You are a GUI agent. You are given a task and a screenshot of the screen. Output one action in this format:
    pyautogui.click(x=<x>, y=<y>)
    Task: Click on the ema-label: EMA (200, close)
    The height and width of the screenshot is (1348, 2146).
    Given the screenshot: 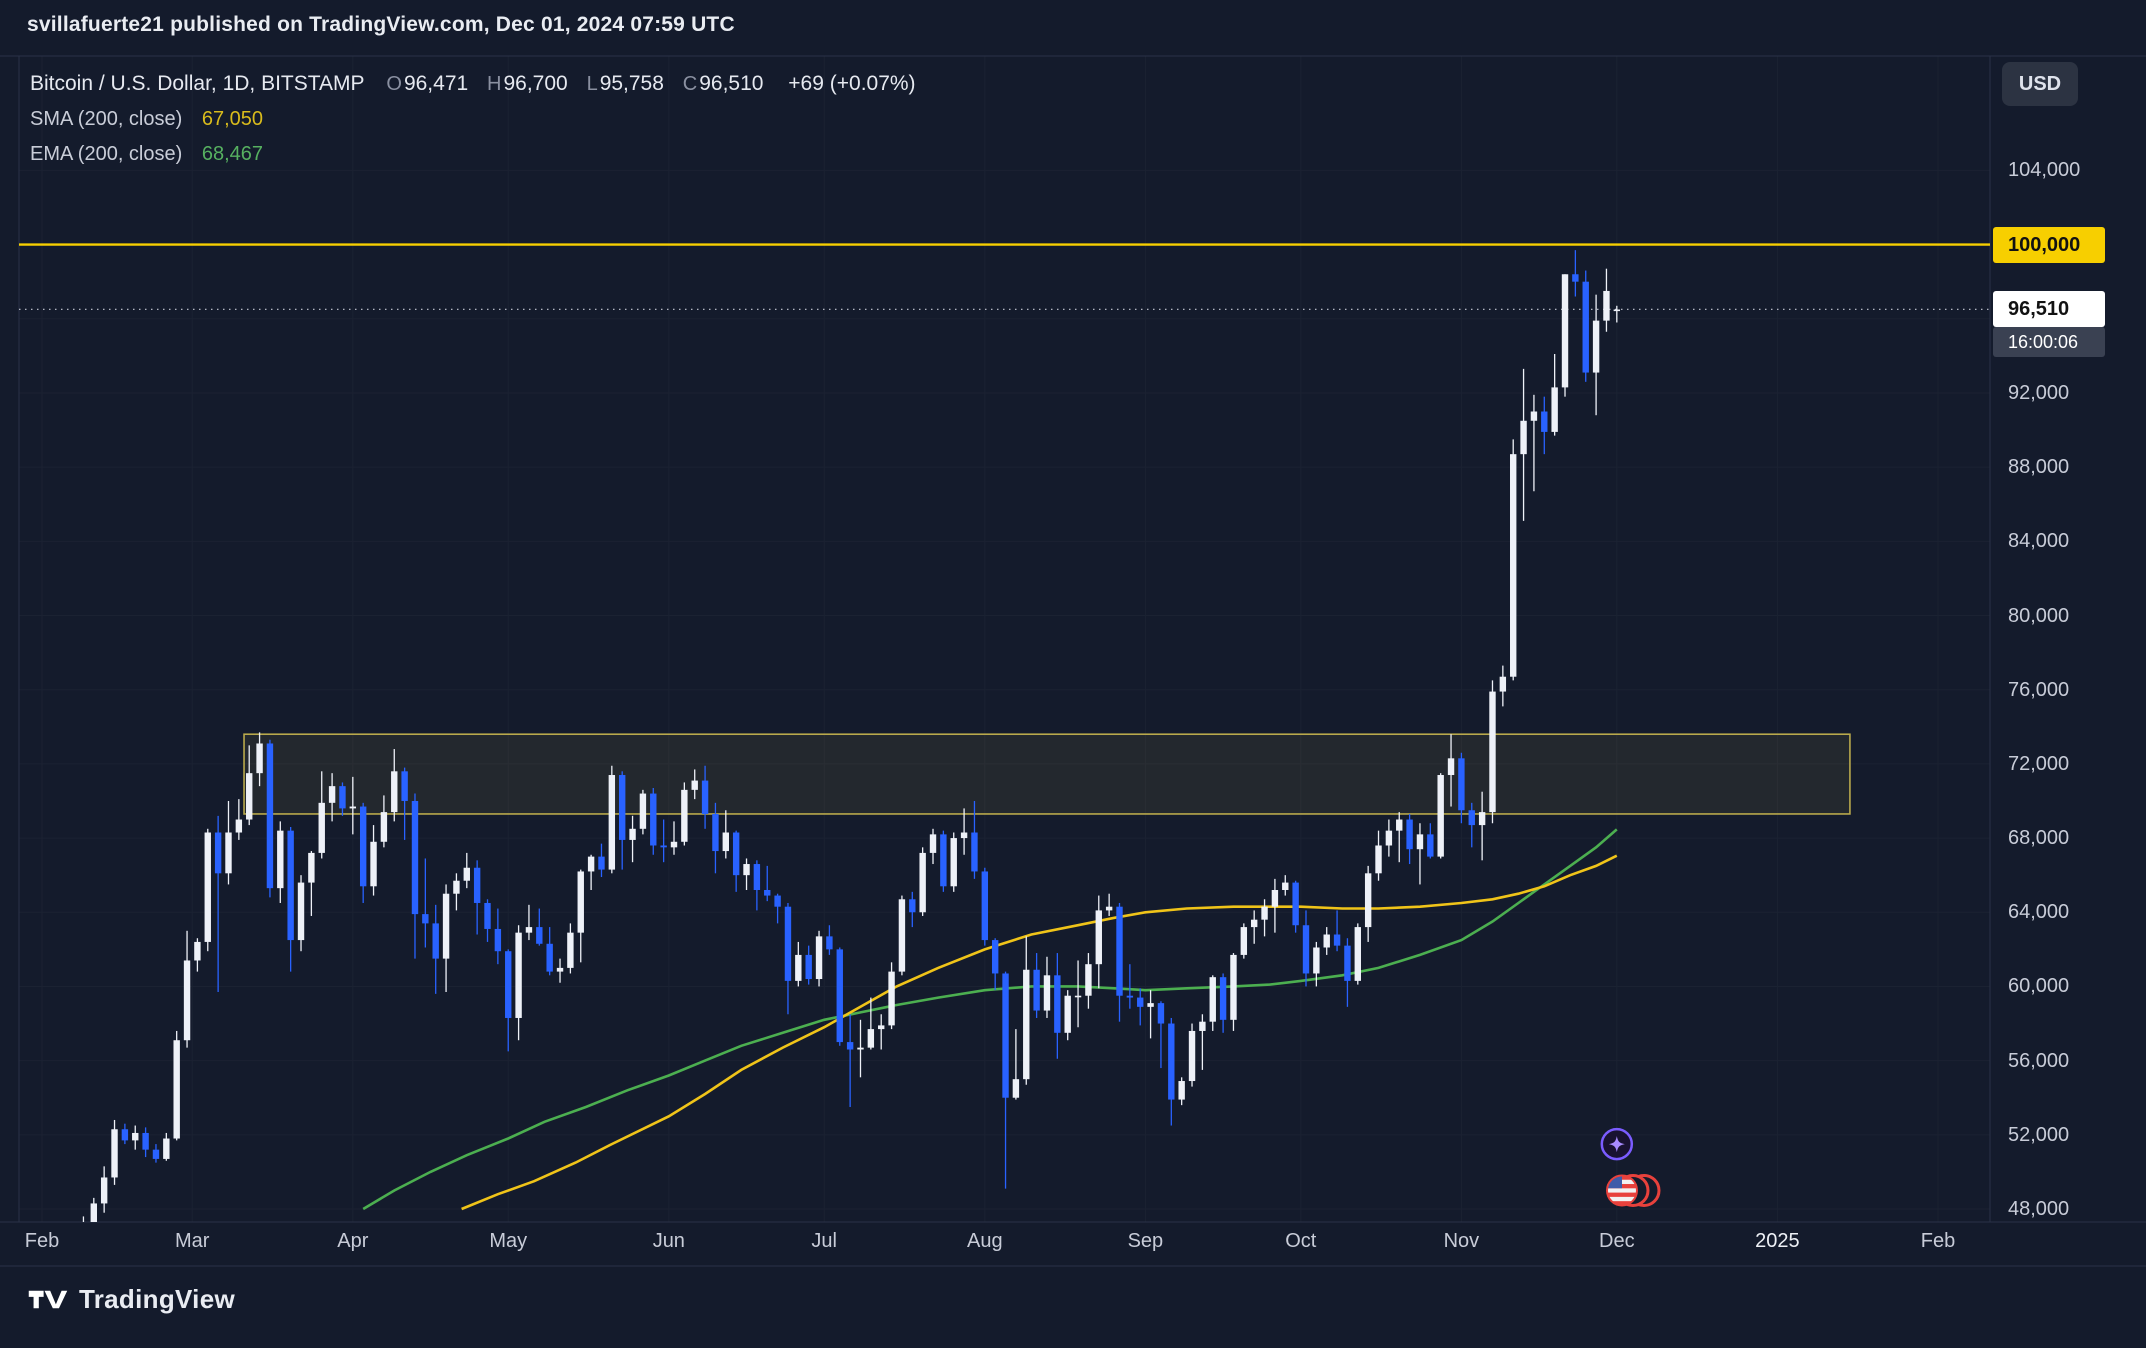 What is the action you would take?
    pyautogui.click(x=106, y=154)
    